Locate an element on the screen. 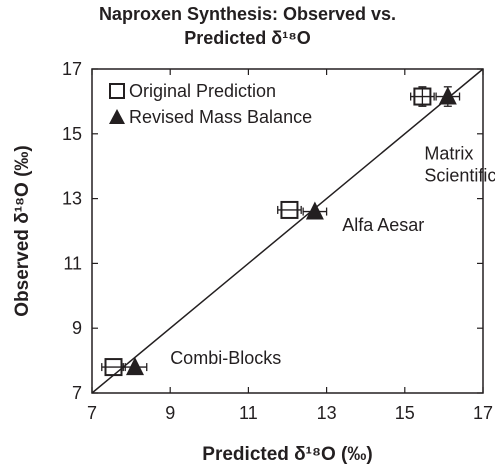  legend-label: Original Prediction is located at coordinates (202, 91).